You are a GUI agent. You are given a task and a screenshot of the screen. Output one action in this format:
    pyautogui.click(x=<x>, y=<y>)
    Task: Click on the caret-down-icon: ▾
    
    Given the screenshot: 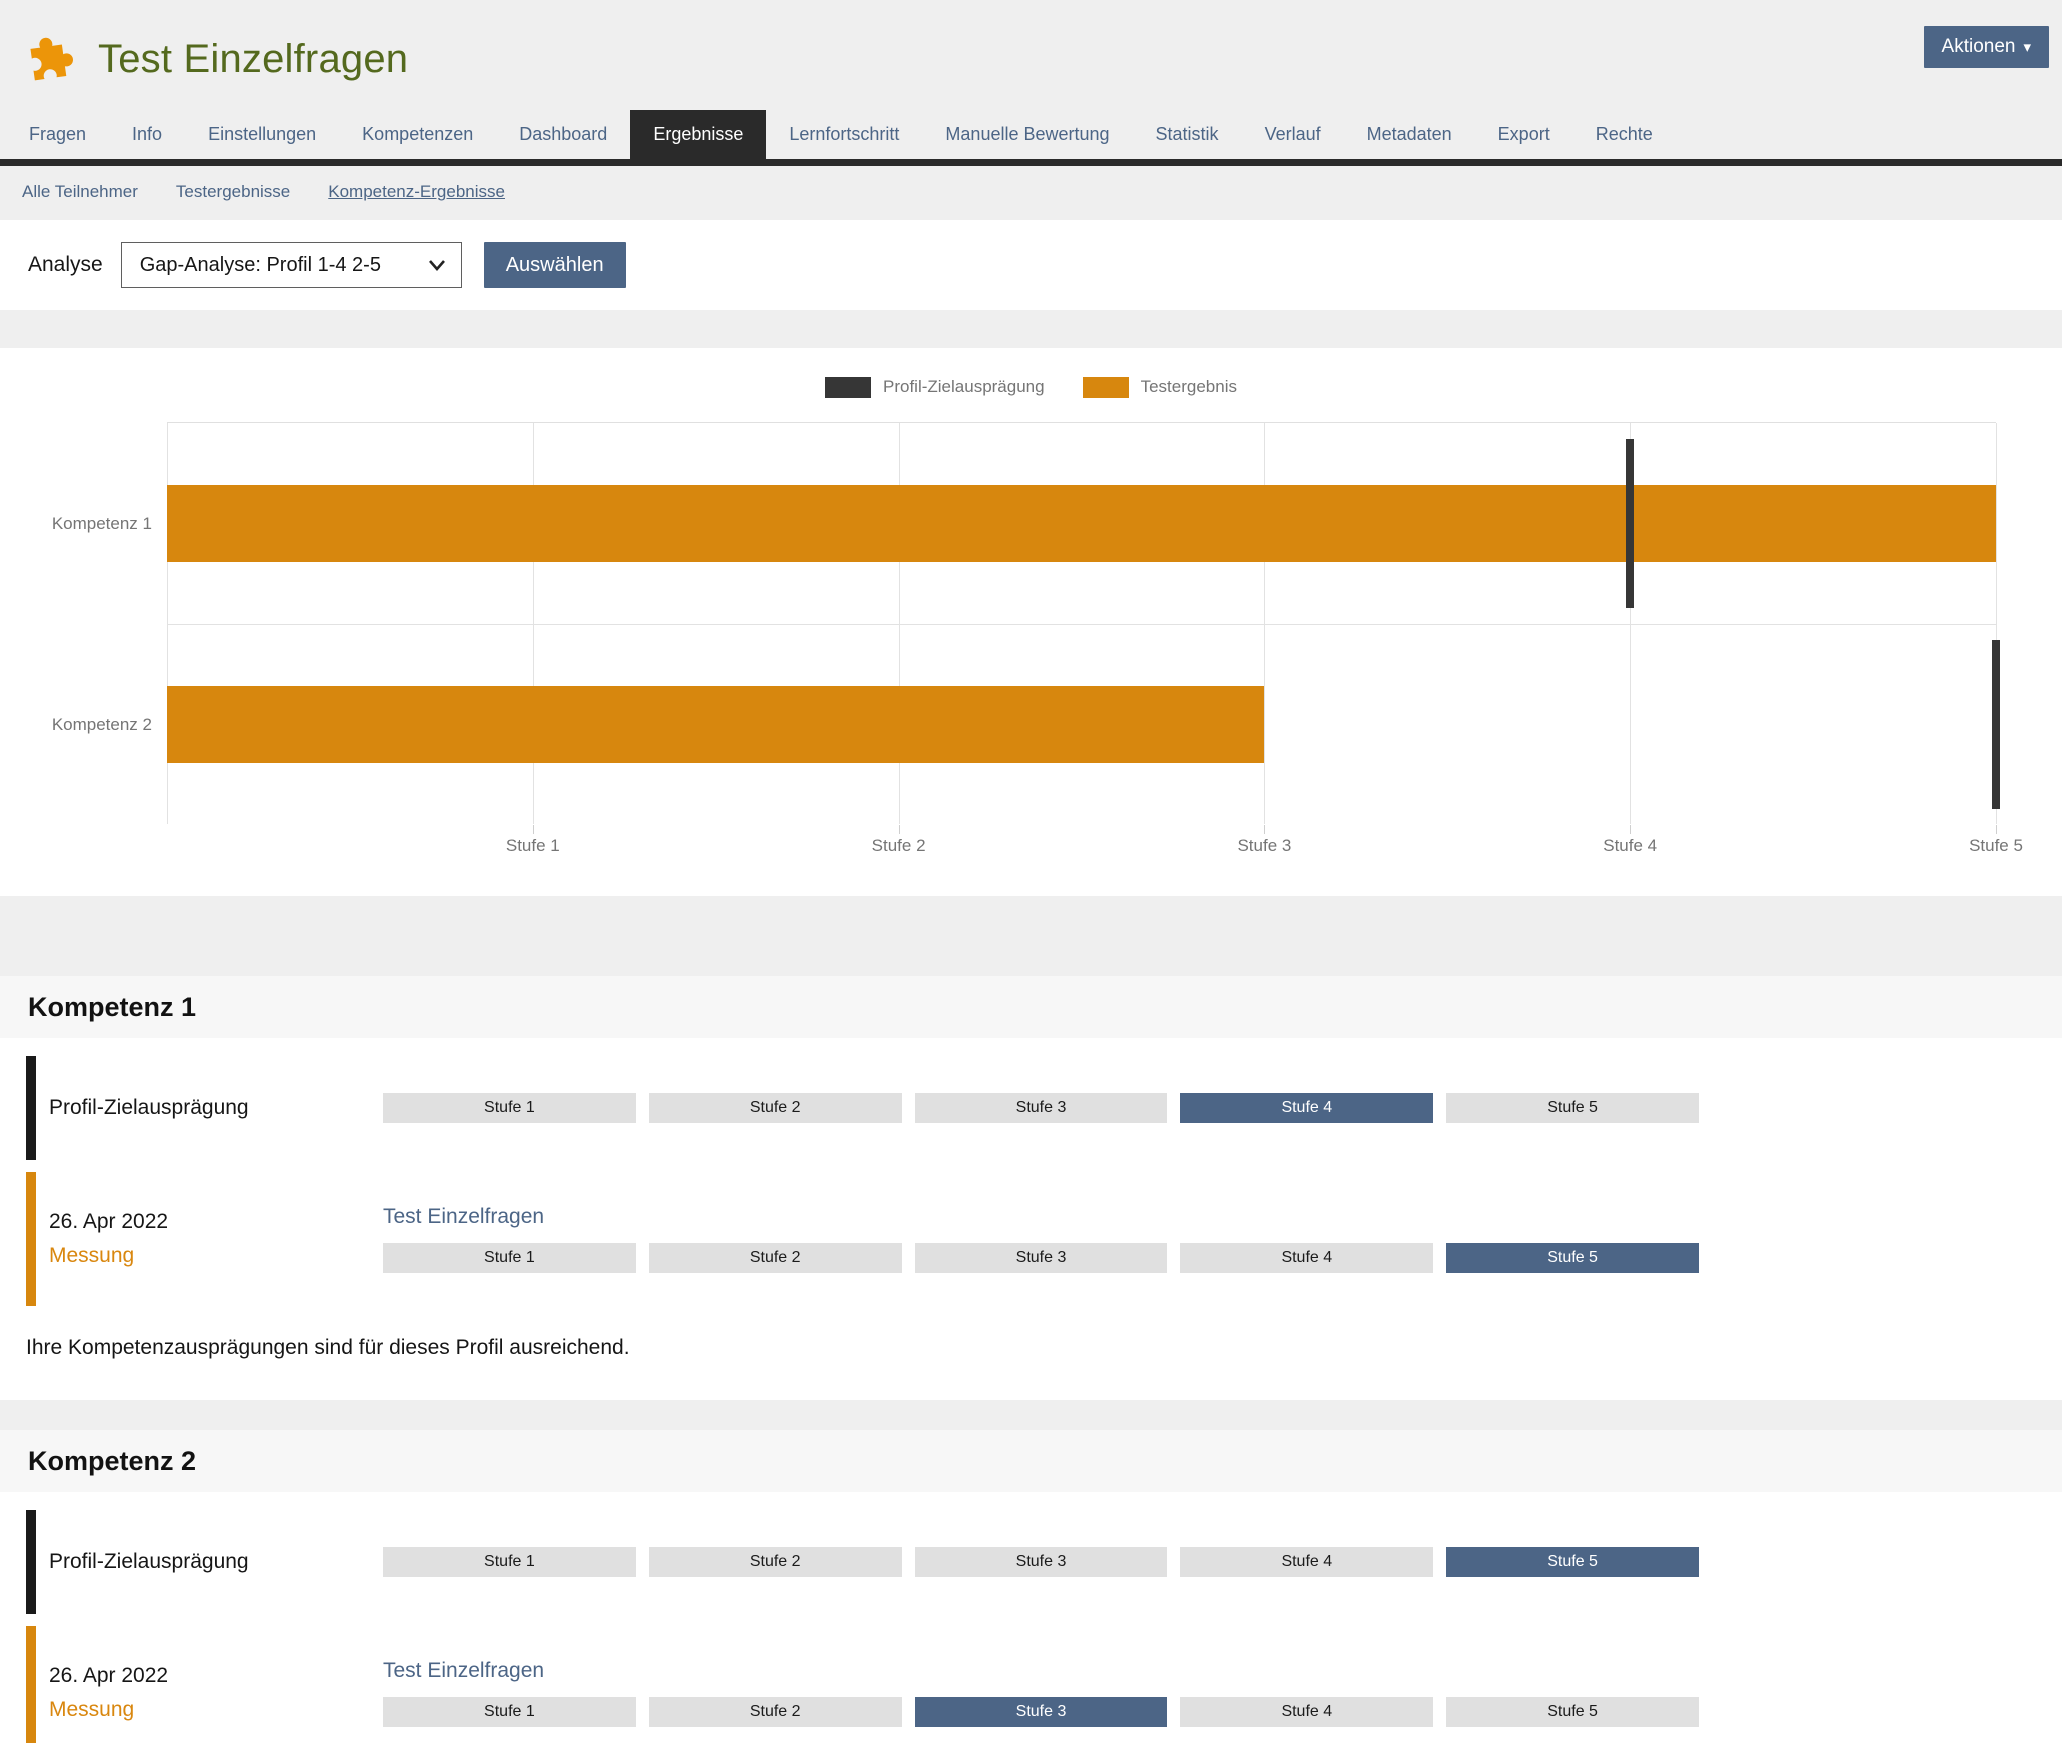 What is the action you would take?
    pyautogui.click(x=2027, y=47)
    